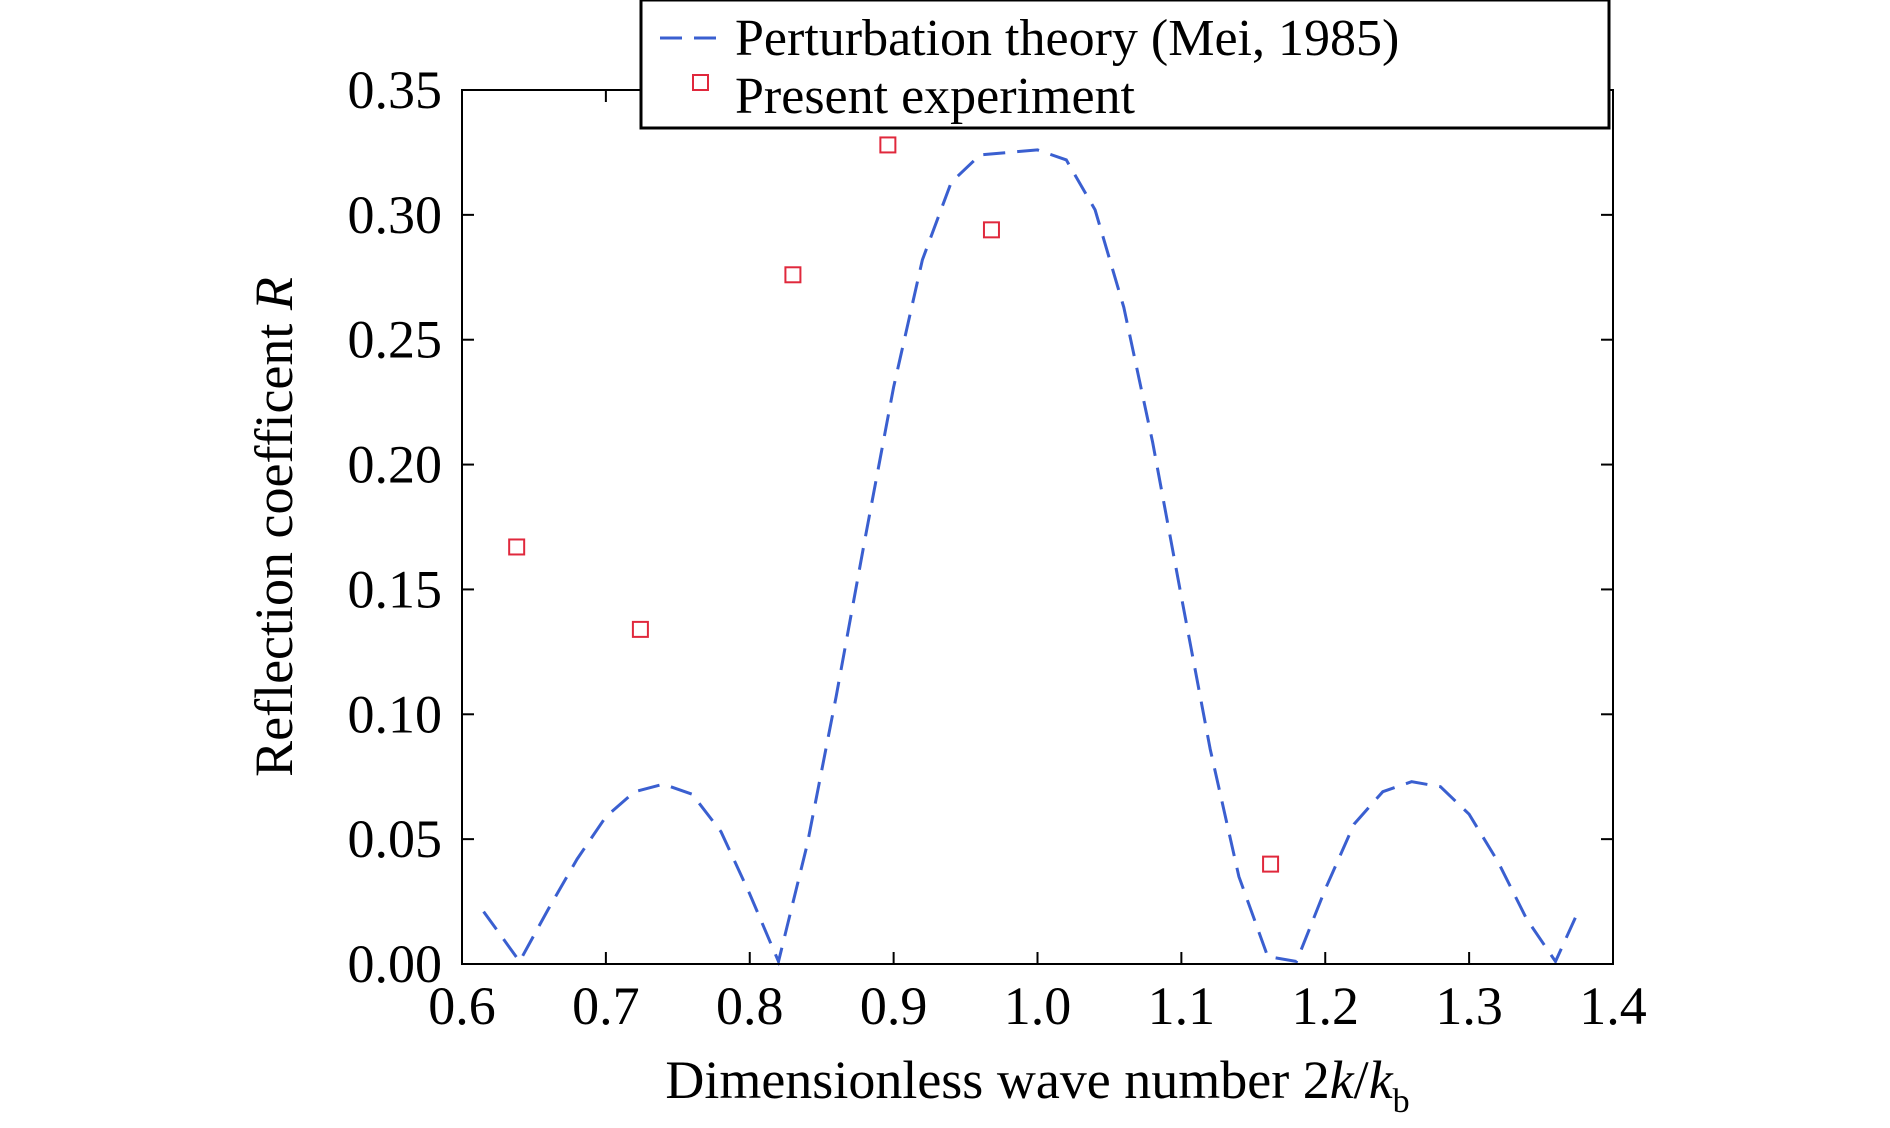 This screenshot has height=1128, width=1890. I want to click on y-tick-label: 0.05, so click(395, 839).